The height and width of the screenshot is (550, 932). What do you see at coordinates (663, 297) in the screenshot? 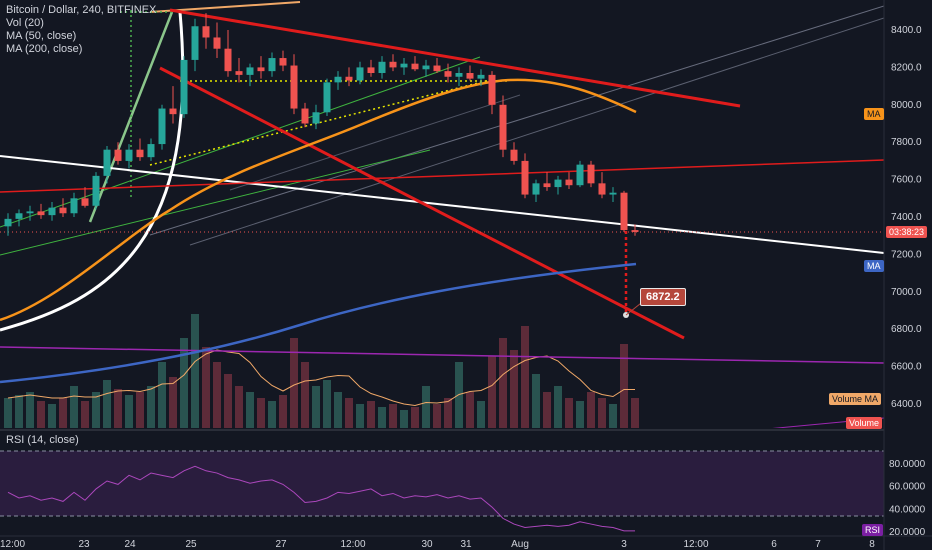
I see `target-price-label: 6872.2` at bounding box center [663, 297].